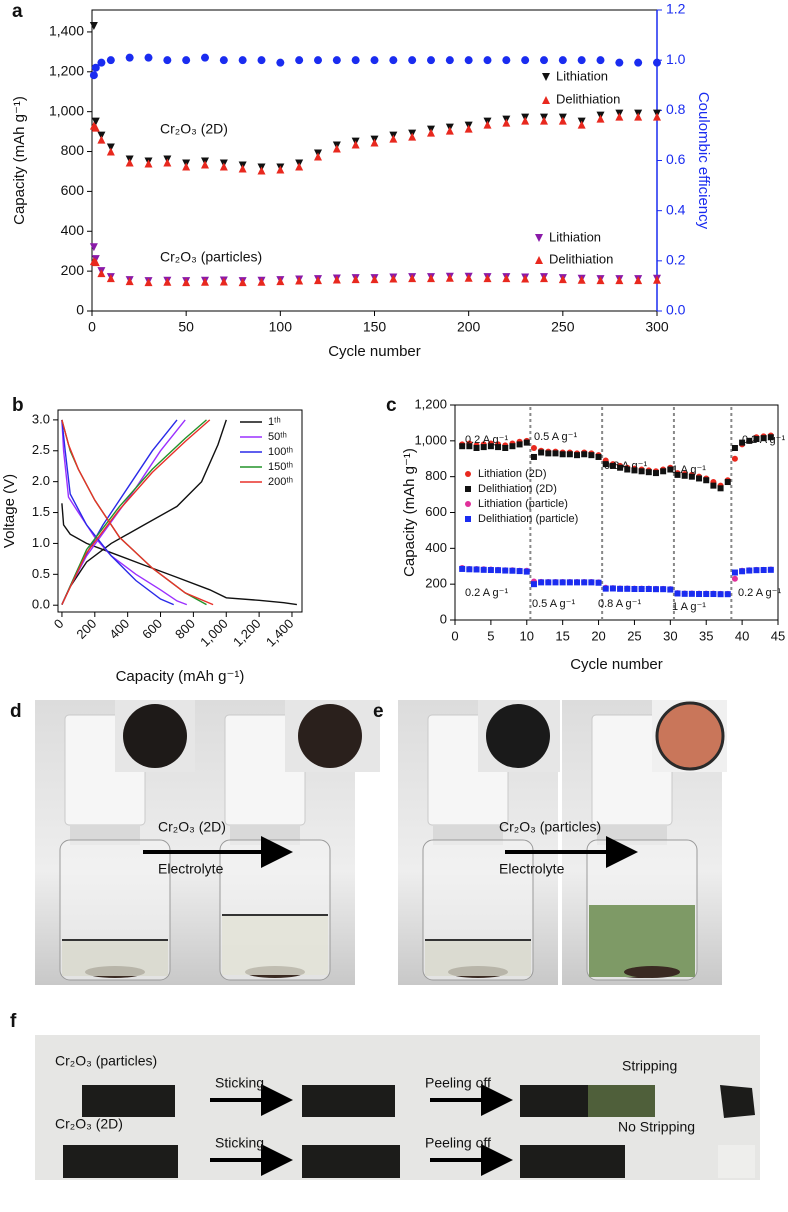 The image size is (788, 1212). What do you see at coordinates (280, 467) in the screenshot?
I see `legend-label: 150ᵗʰ` at bounding box center [280, 467].